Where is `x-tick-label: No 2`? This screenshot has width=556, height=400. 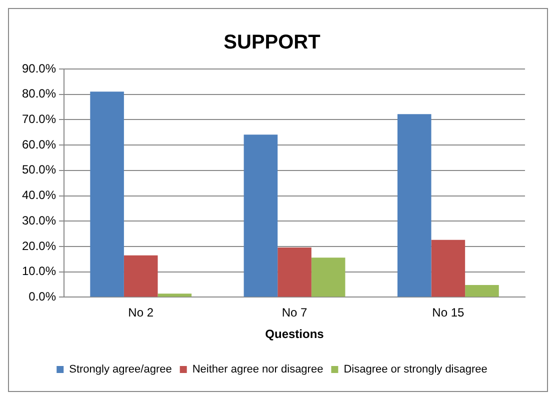
x-tick-label: No 2 is located at coordinates (141, 313).